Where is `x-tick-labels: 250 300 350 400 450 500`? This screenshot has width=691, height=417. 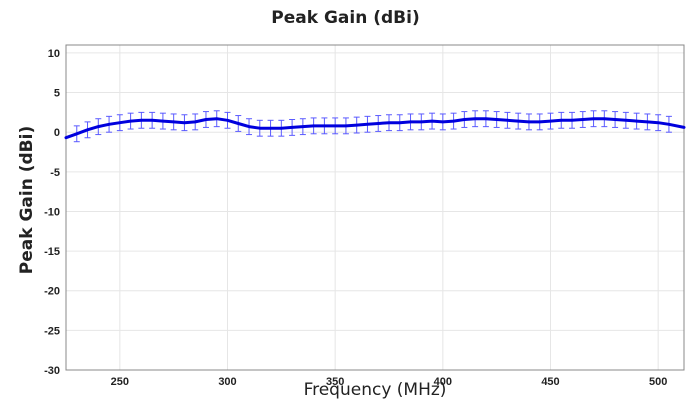 x-tick-labels: 250 300 350 400 450 500 is located at coordinates (389, 382).